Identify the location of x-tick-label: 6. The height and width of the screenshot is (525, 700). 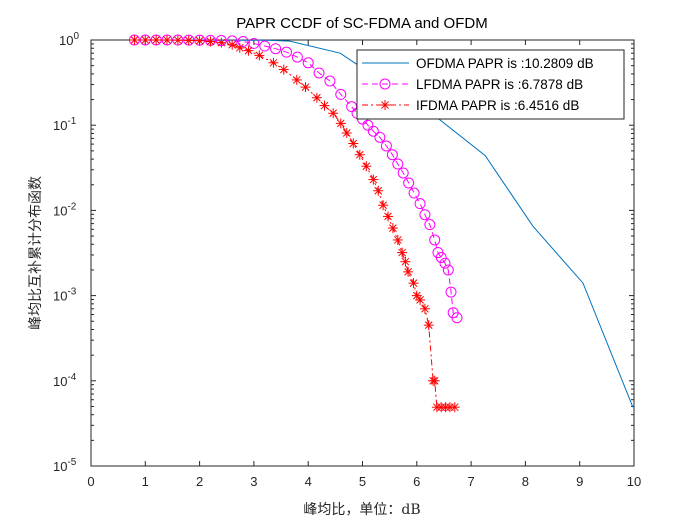
(416, 481).